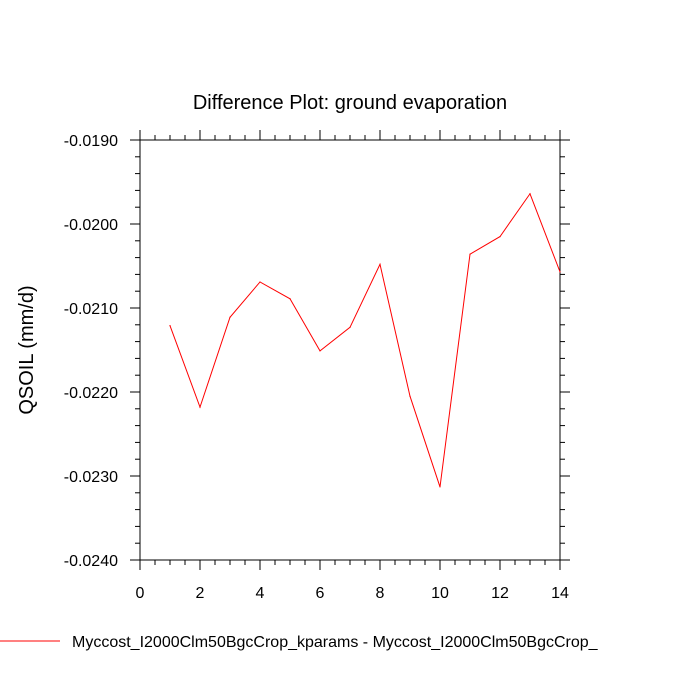  What do you see at coordinates (91, 309) in the screenshot?
I see `y-tick-label: -0.0210` at bounding box center [91, 309].